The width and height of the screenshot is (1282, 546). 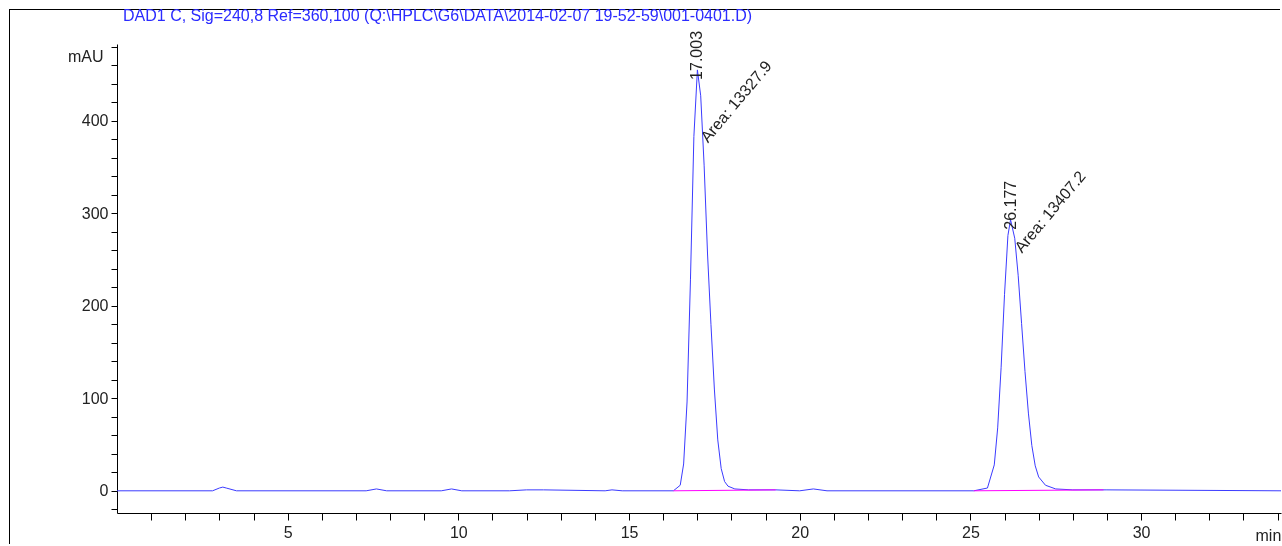 I want to click on x-tick-label: 15, so click(x=629, y=532).